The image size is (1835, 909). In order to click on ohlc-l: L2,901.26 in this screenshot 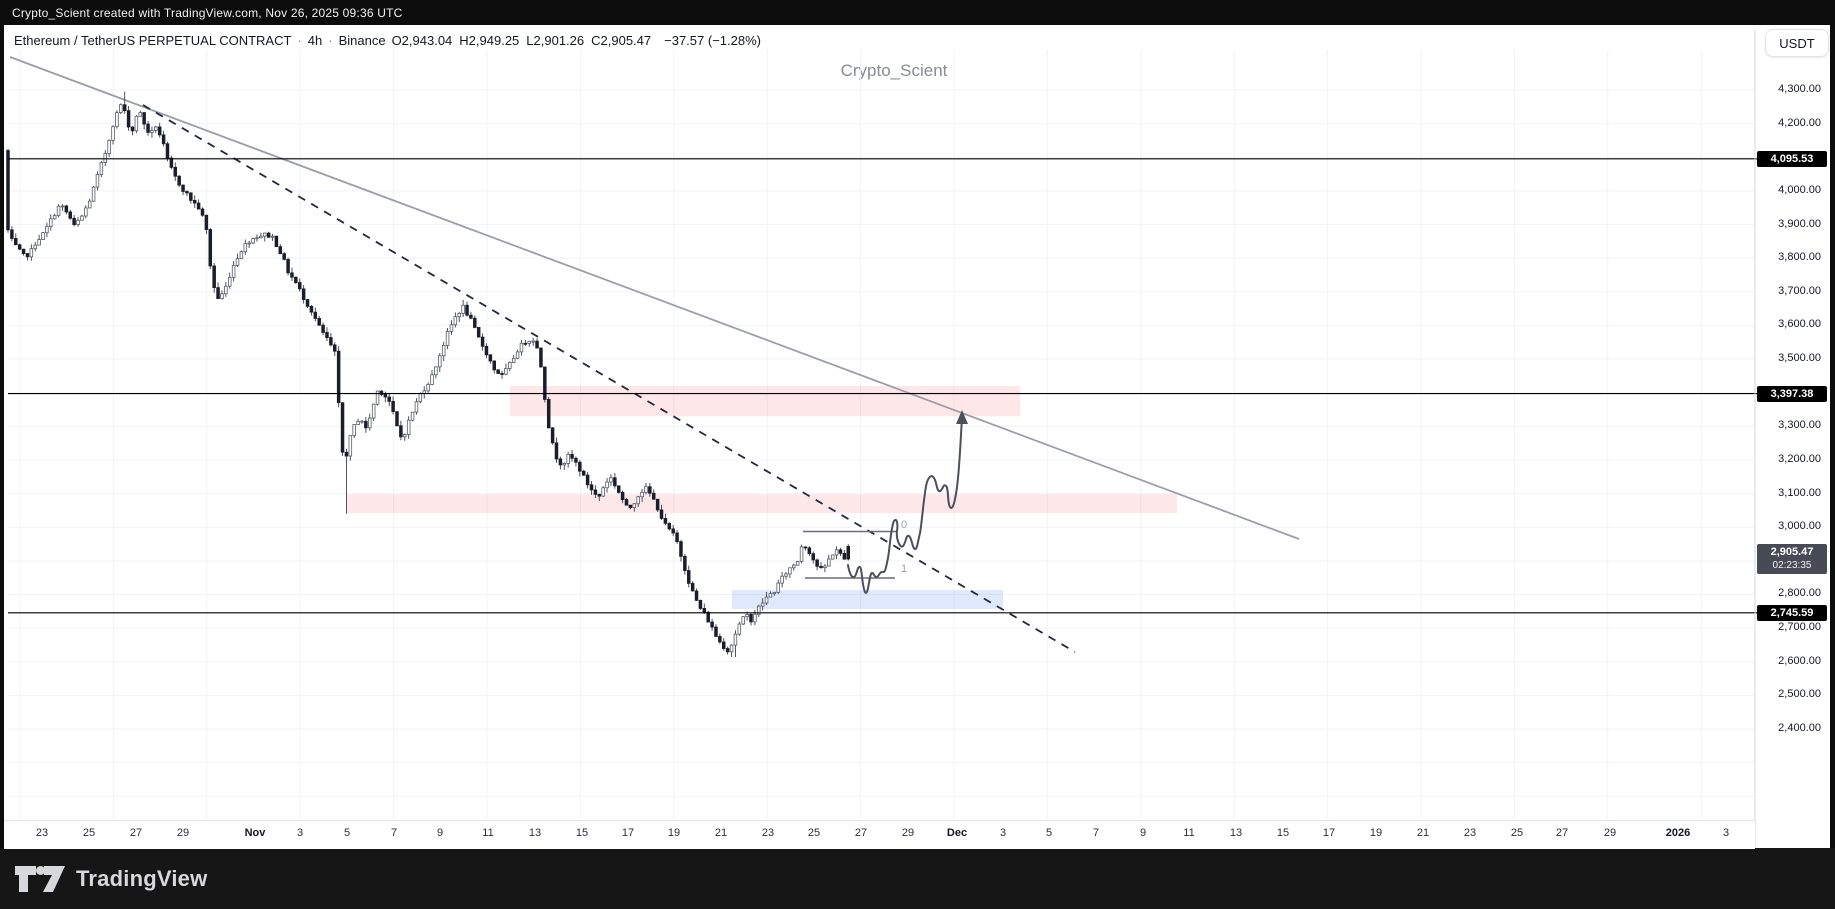, I will do `click(555, 40)`.